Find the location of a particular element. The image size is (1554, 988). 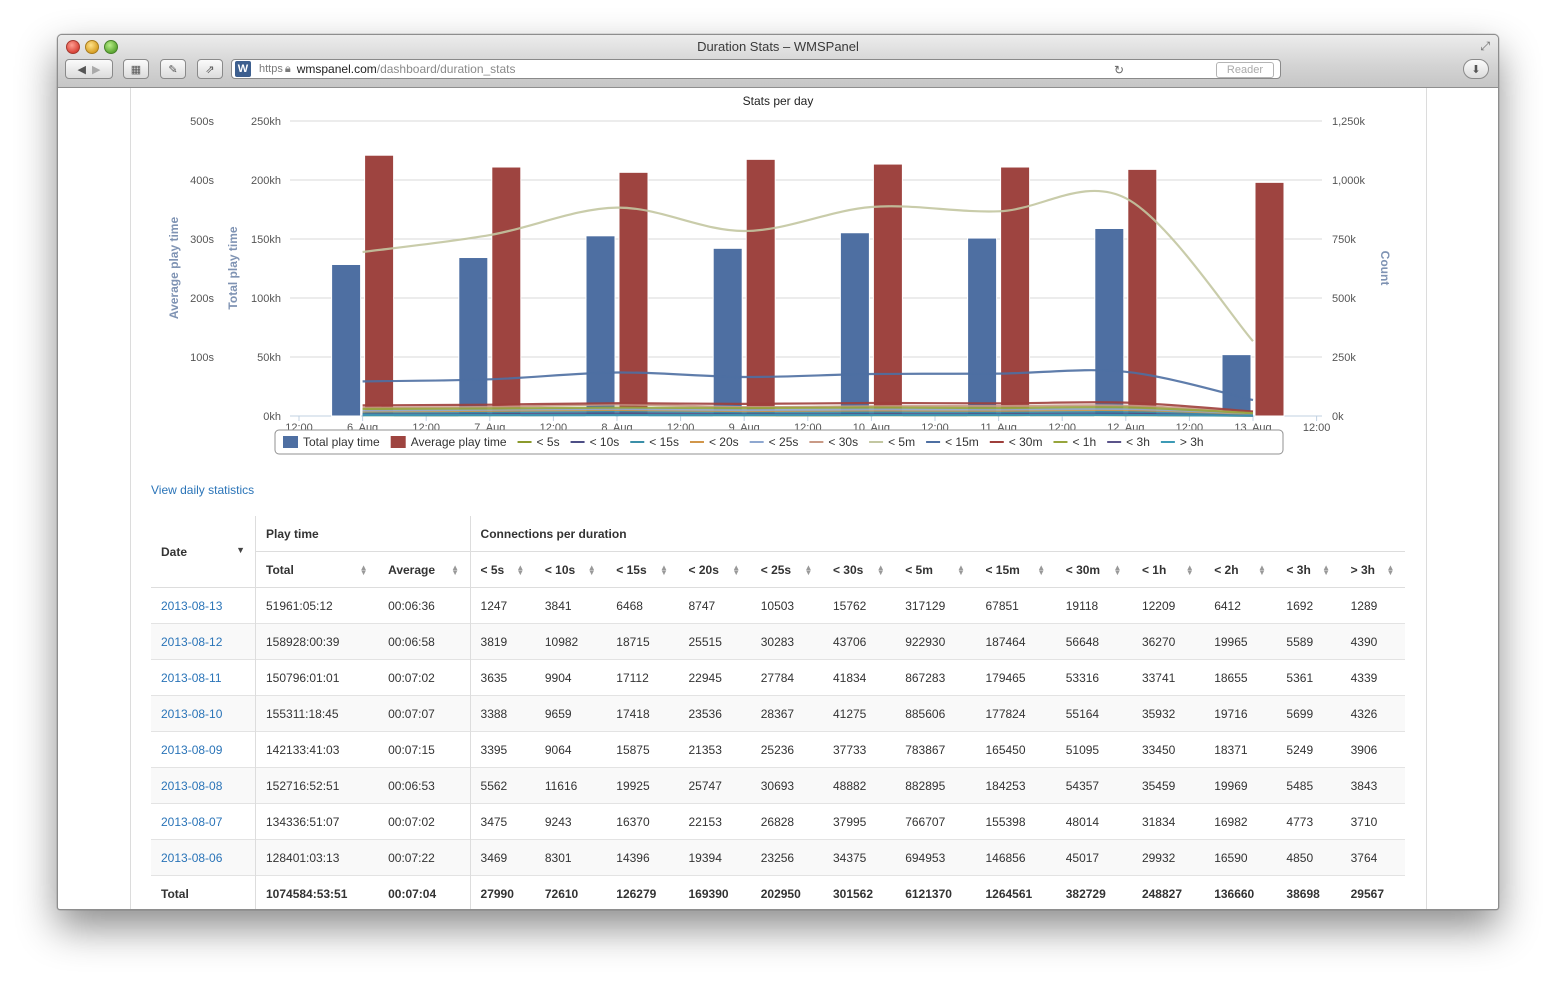

legend-swatch is located at coordinates (398, 442).